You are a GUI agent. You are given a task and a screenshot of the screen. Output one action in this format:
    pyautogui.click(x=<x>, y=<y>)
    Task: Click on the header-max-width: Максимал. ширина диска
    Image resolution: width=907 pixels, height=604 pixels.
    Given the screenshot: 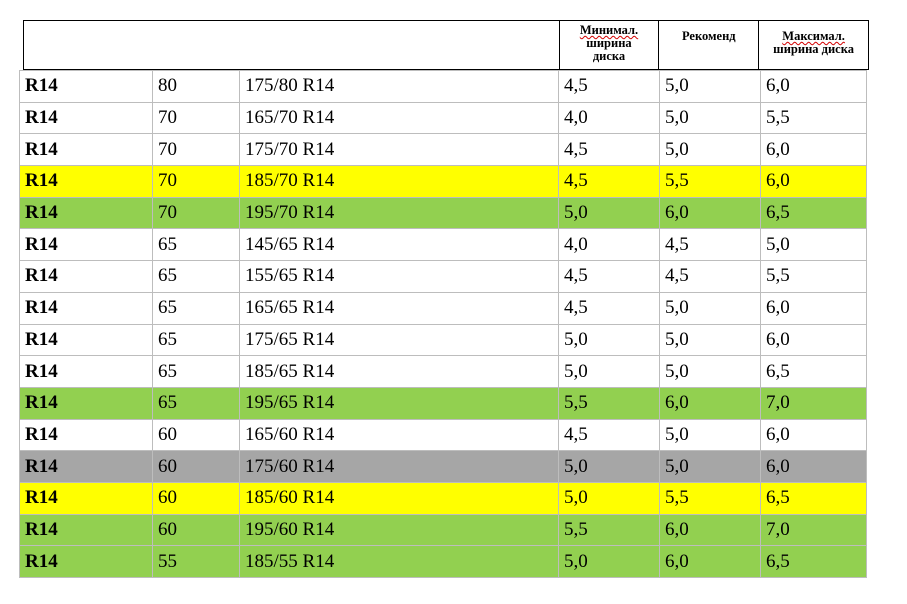 What is the action you would take?
    pyautogui.click(x=813, y=45)
    